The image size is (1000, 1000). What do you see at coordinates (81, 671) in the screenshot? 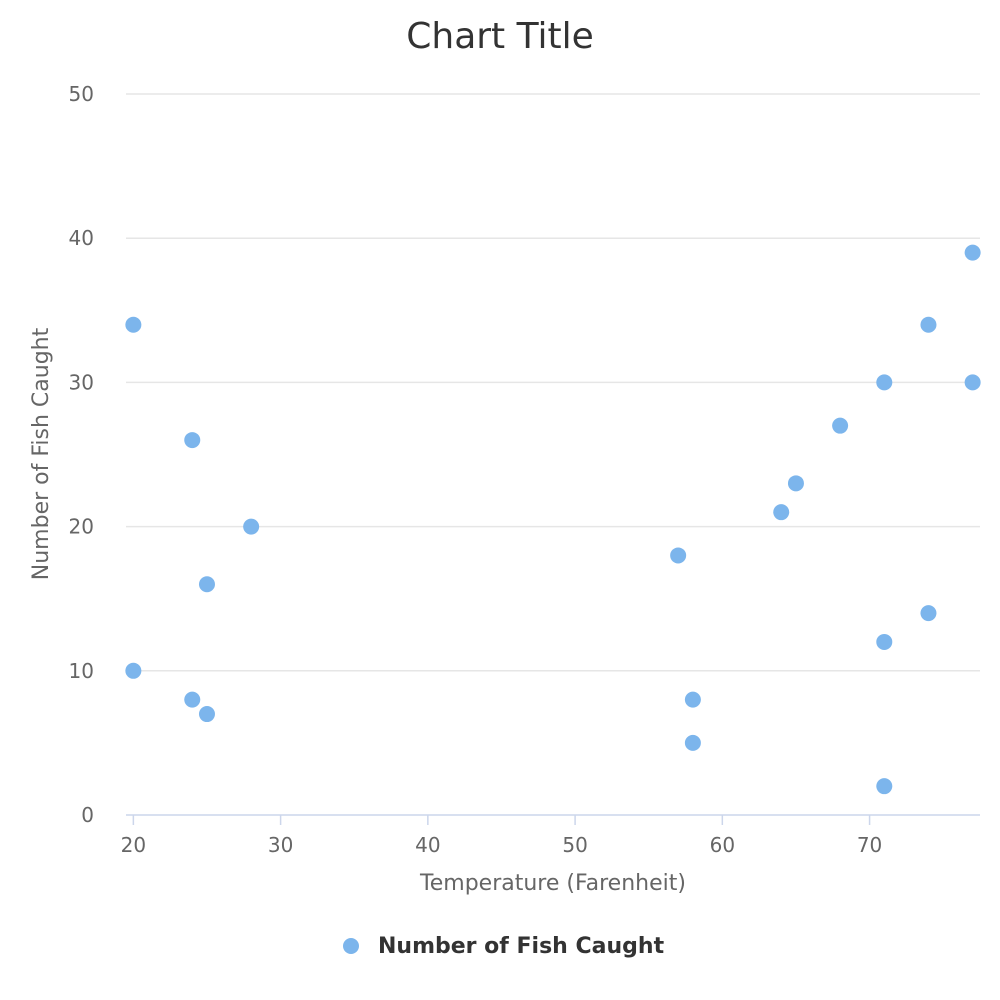
I see `y-tick-label: 10` at bounding box center [81, 671].